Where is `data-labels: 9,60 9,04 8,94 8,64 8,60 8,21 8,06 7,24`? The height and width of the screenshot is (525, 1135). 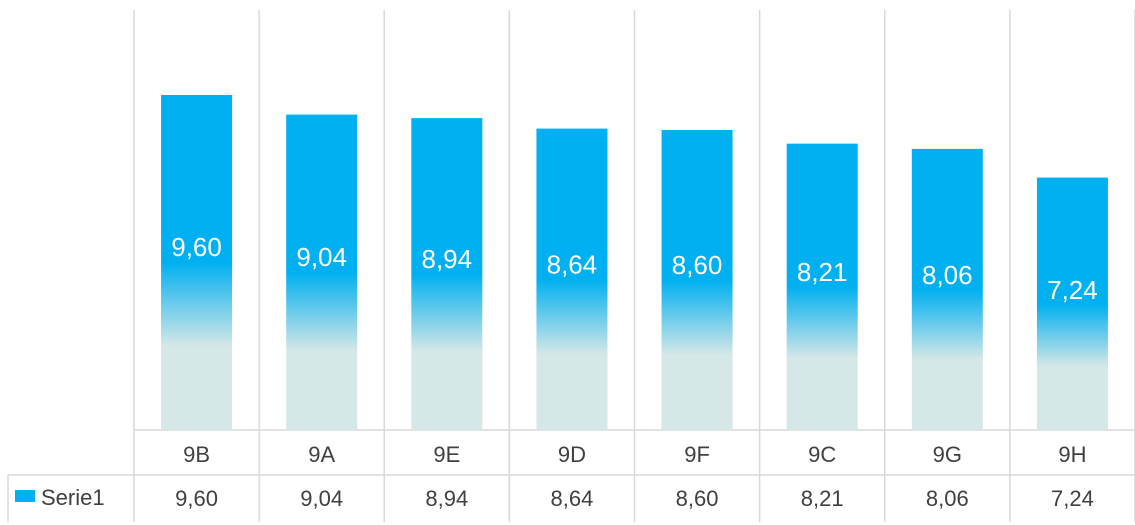 data-labels: 9,60 9,04 8,94 8,64 8,60 8,21 8,06 7,24 is located at coordinates (634, 268).